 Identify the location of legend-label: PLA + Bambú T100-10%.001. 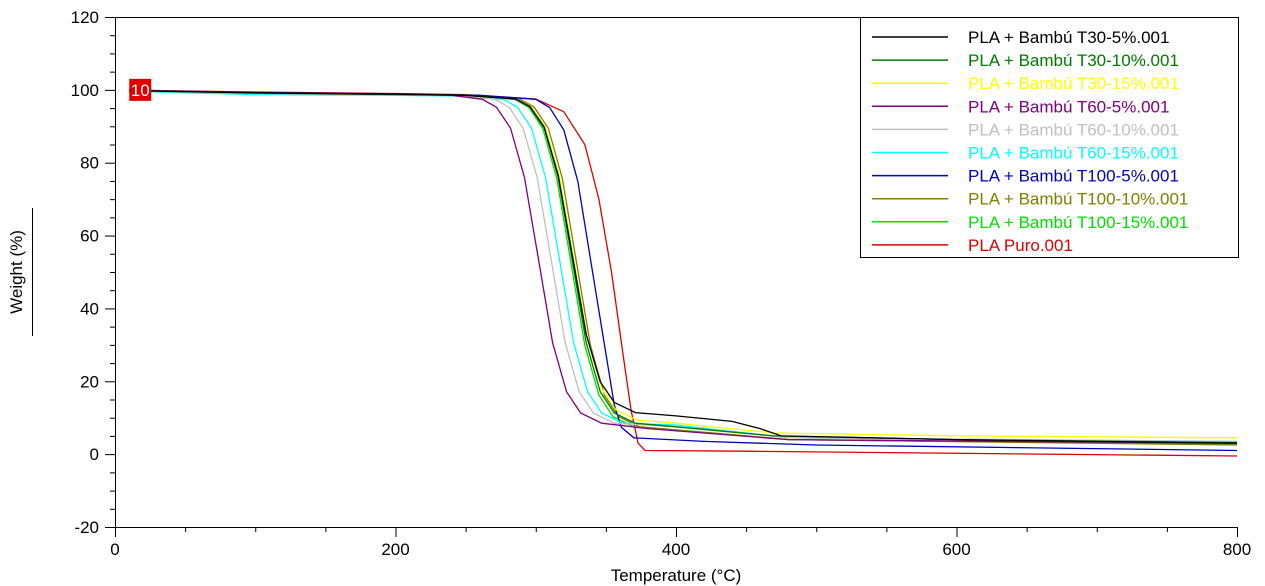
(1078, 199).